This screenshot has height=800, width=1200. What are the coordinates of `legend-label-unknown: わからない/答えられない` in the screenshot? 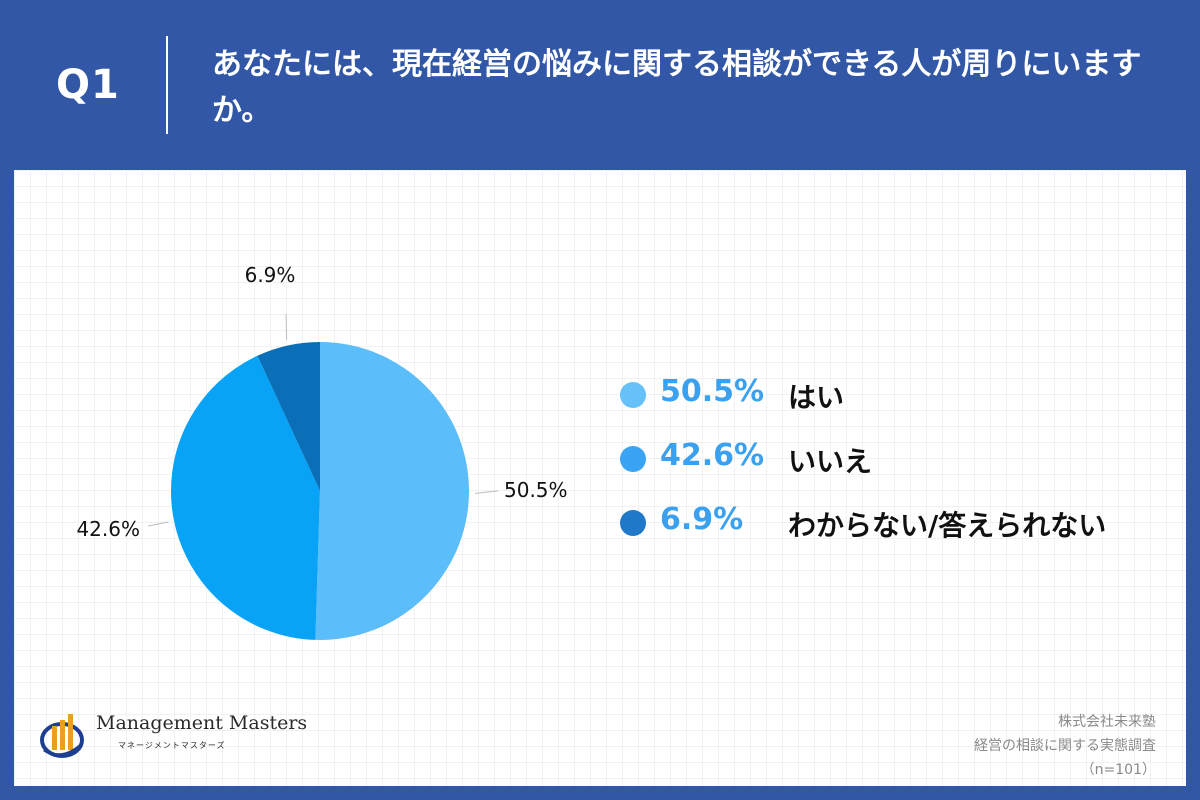 It's located at (947, 525).